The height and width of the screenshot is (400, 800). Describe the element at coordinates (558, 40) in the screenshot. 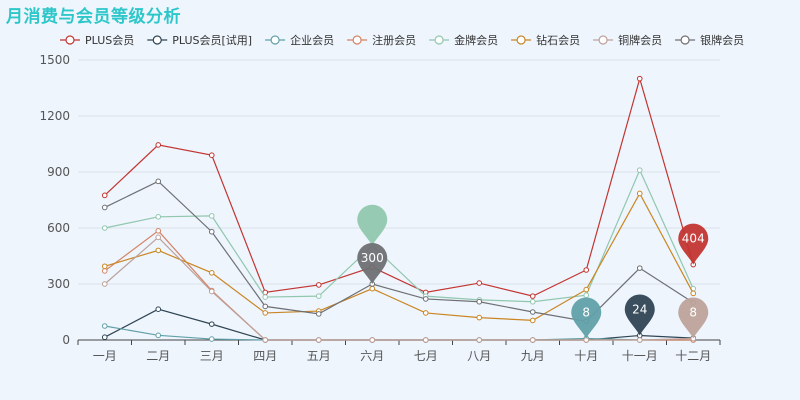

I see `legend-label: 钻石会员` at that location.